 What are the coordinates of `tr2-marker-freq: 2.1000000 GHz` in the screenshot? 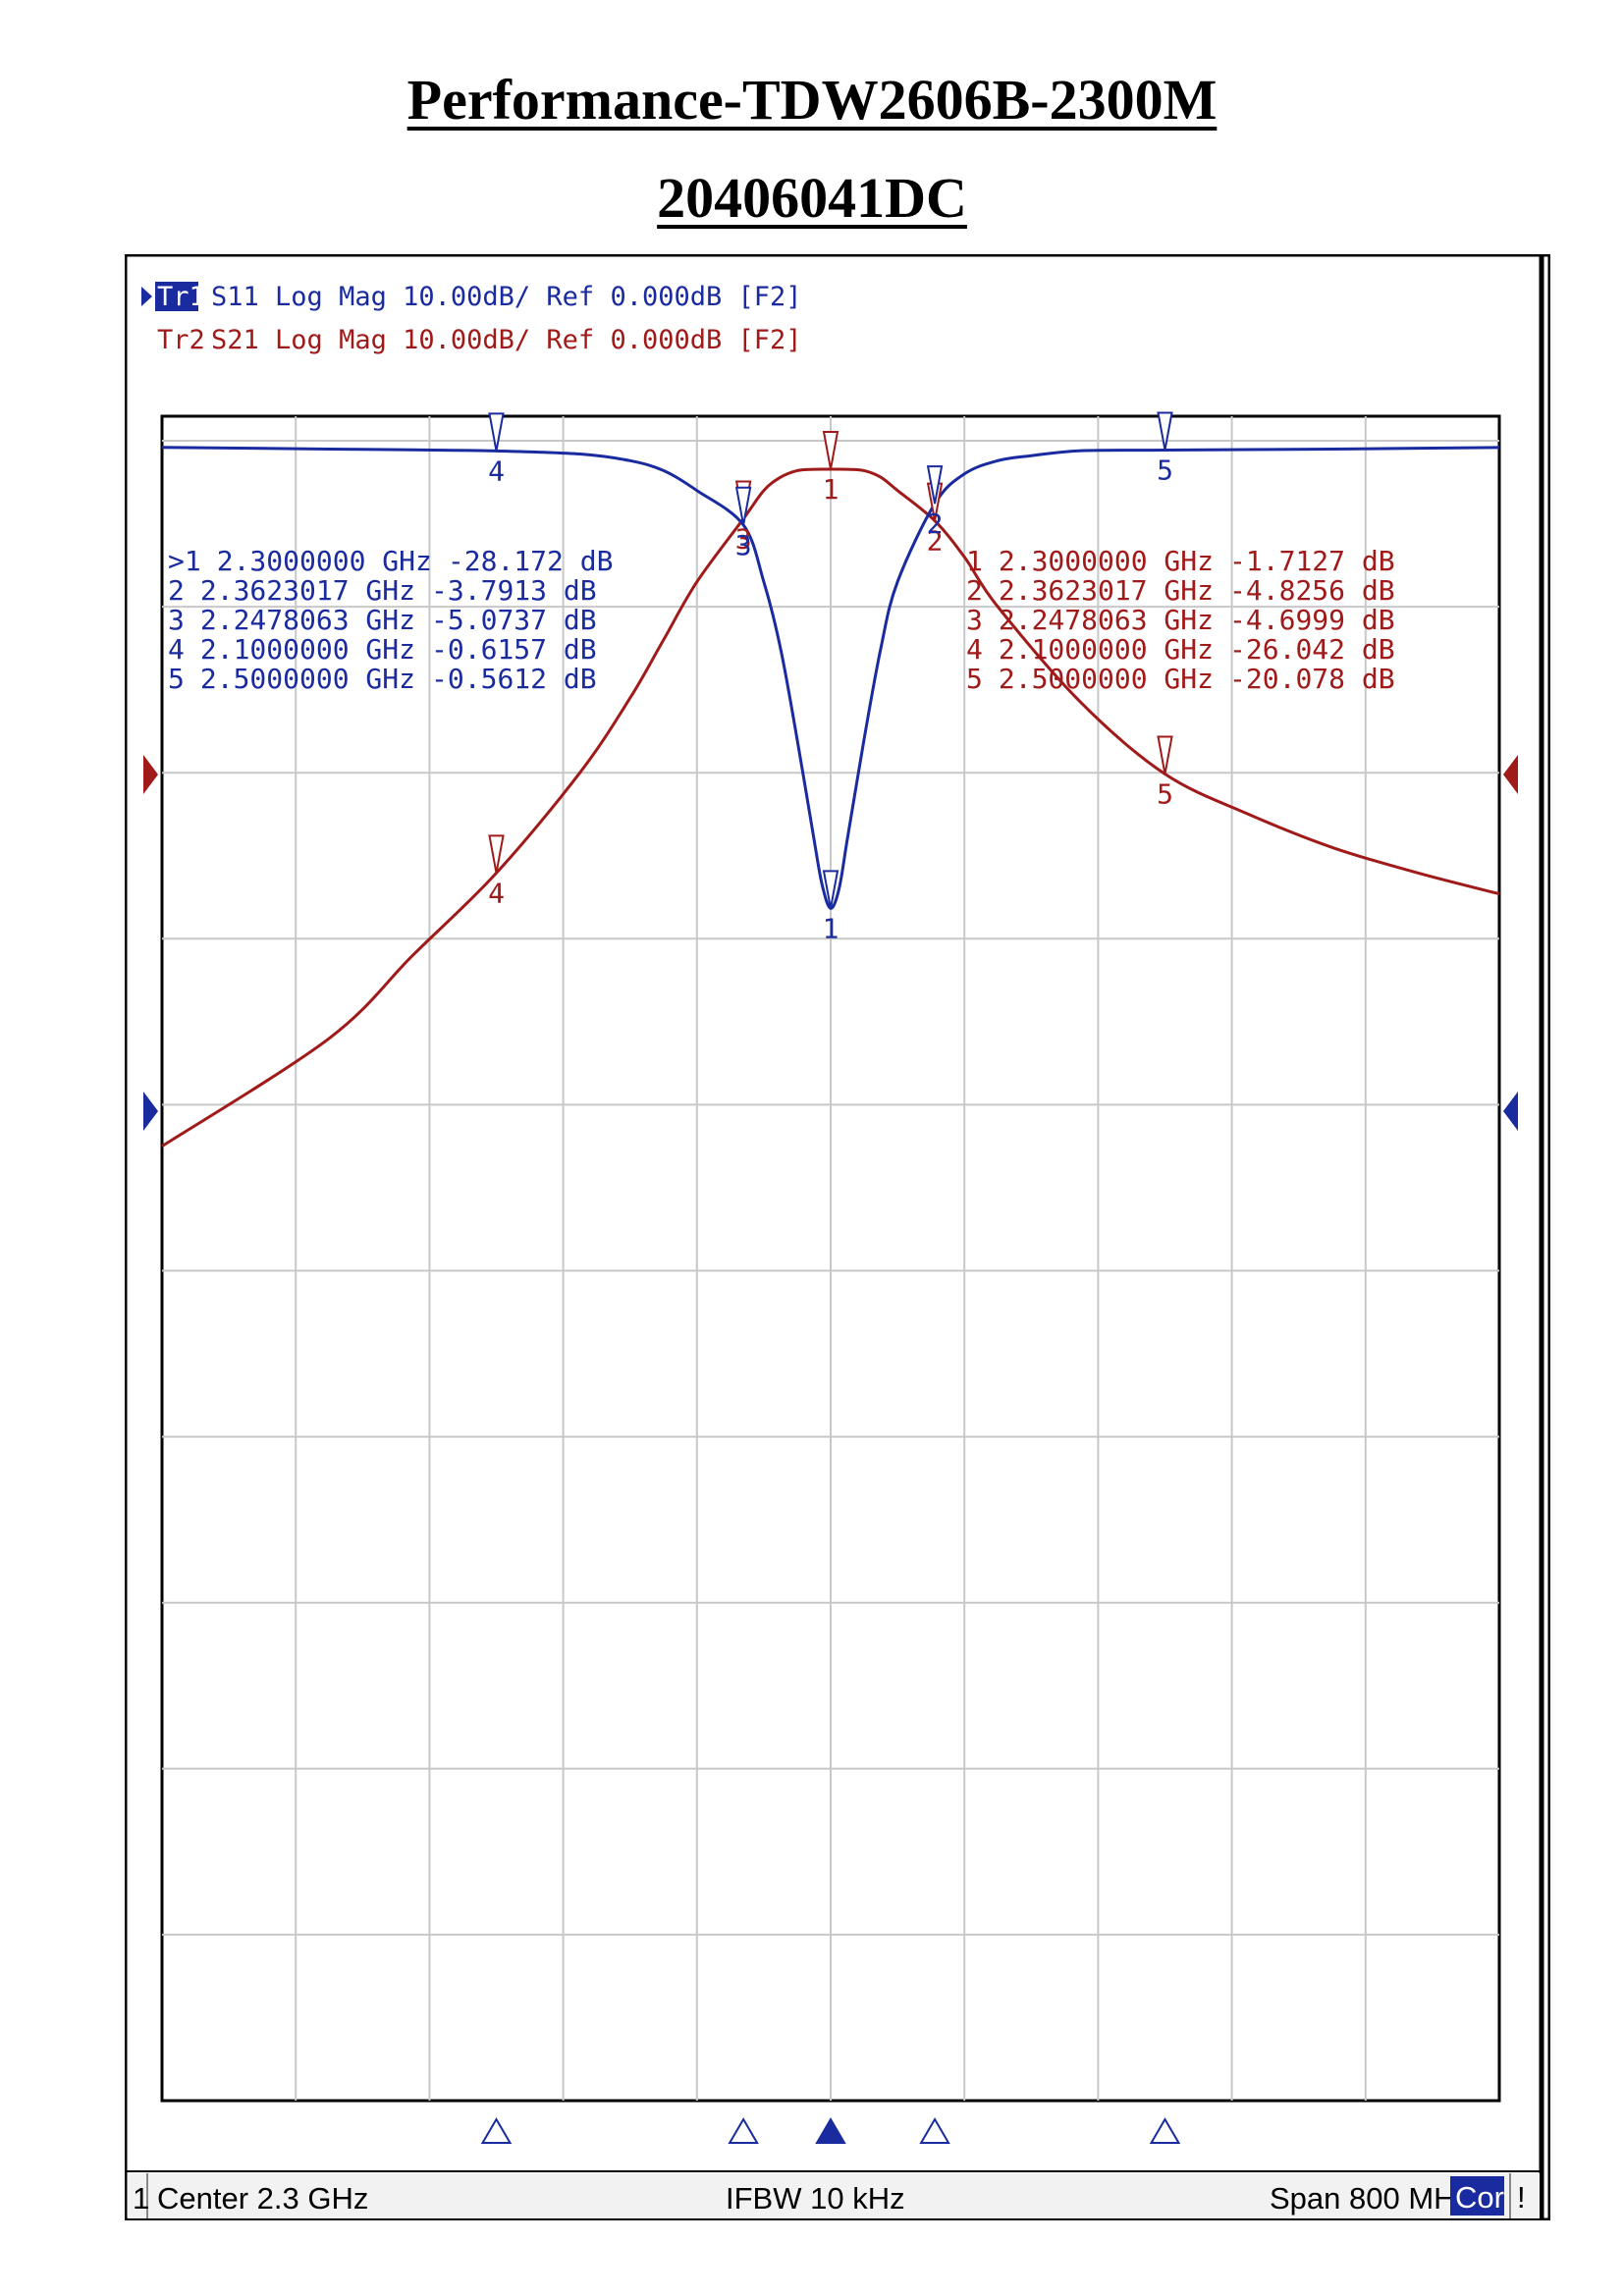 It's located at (1106, 649).